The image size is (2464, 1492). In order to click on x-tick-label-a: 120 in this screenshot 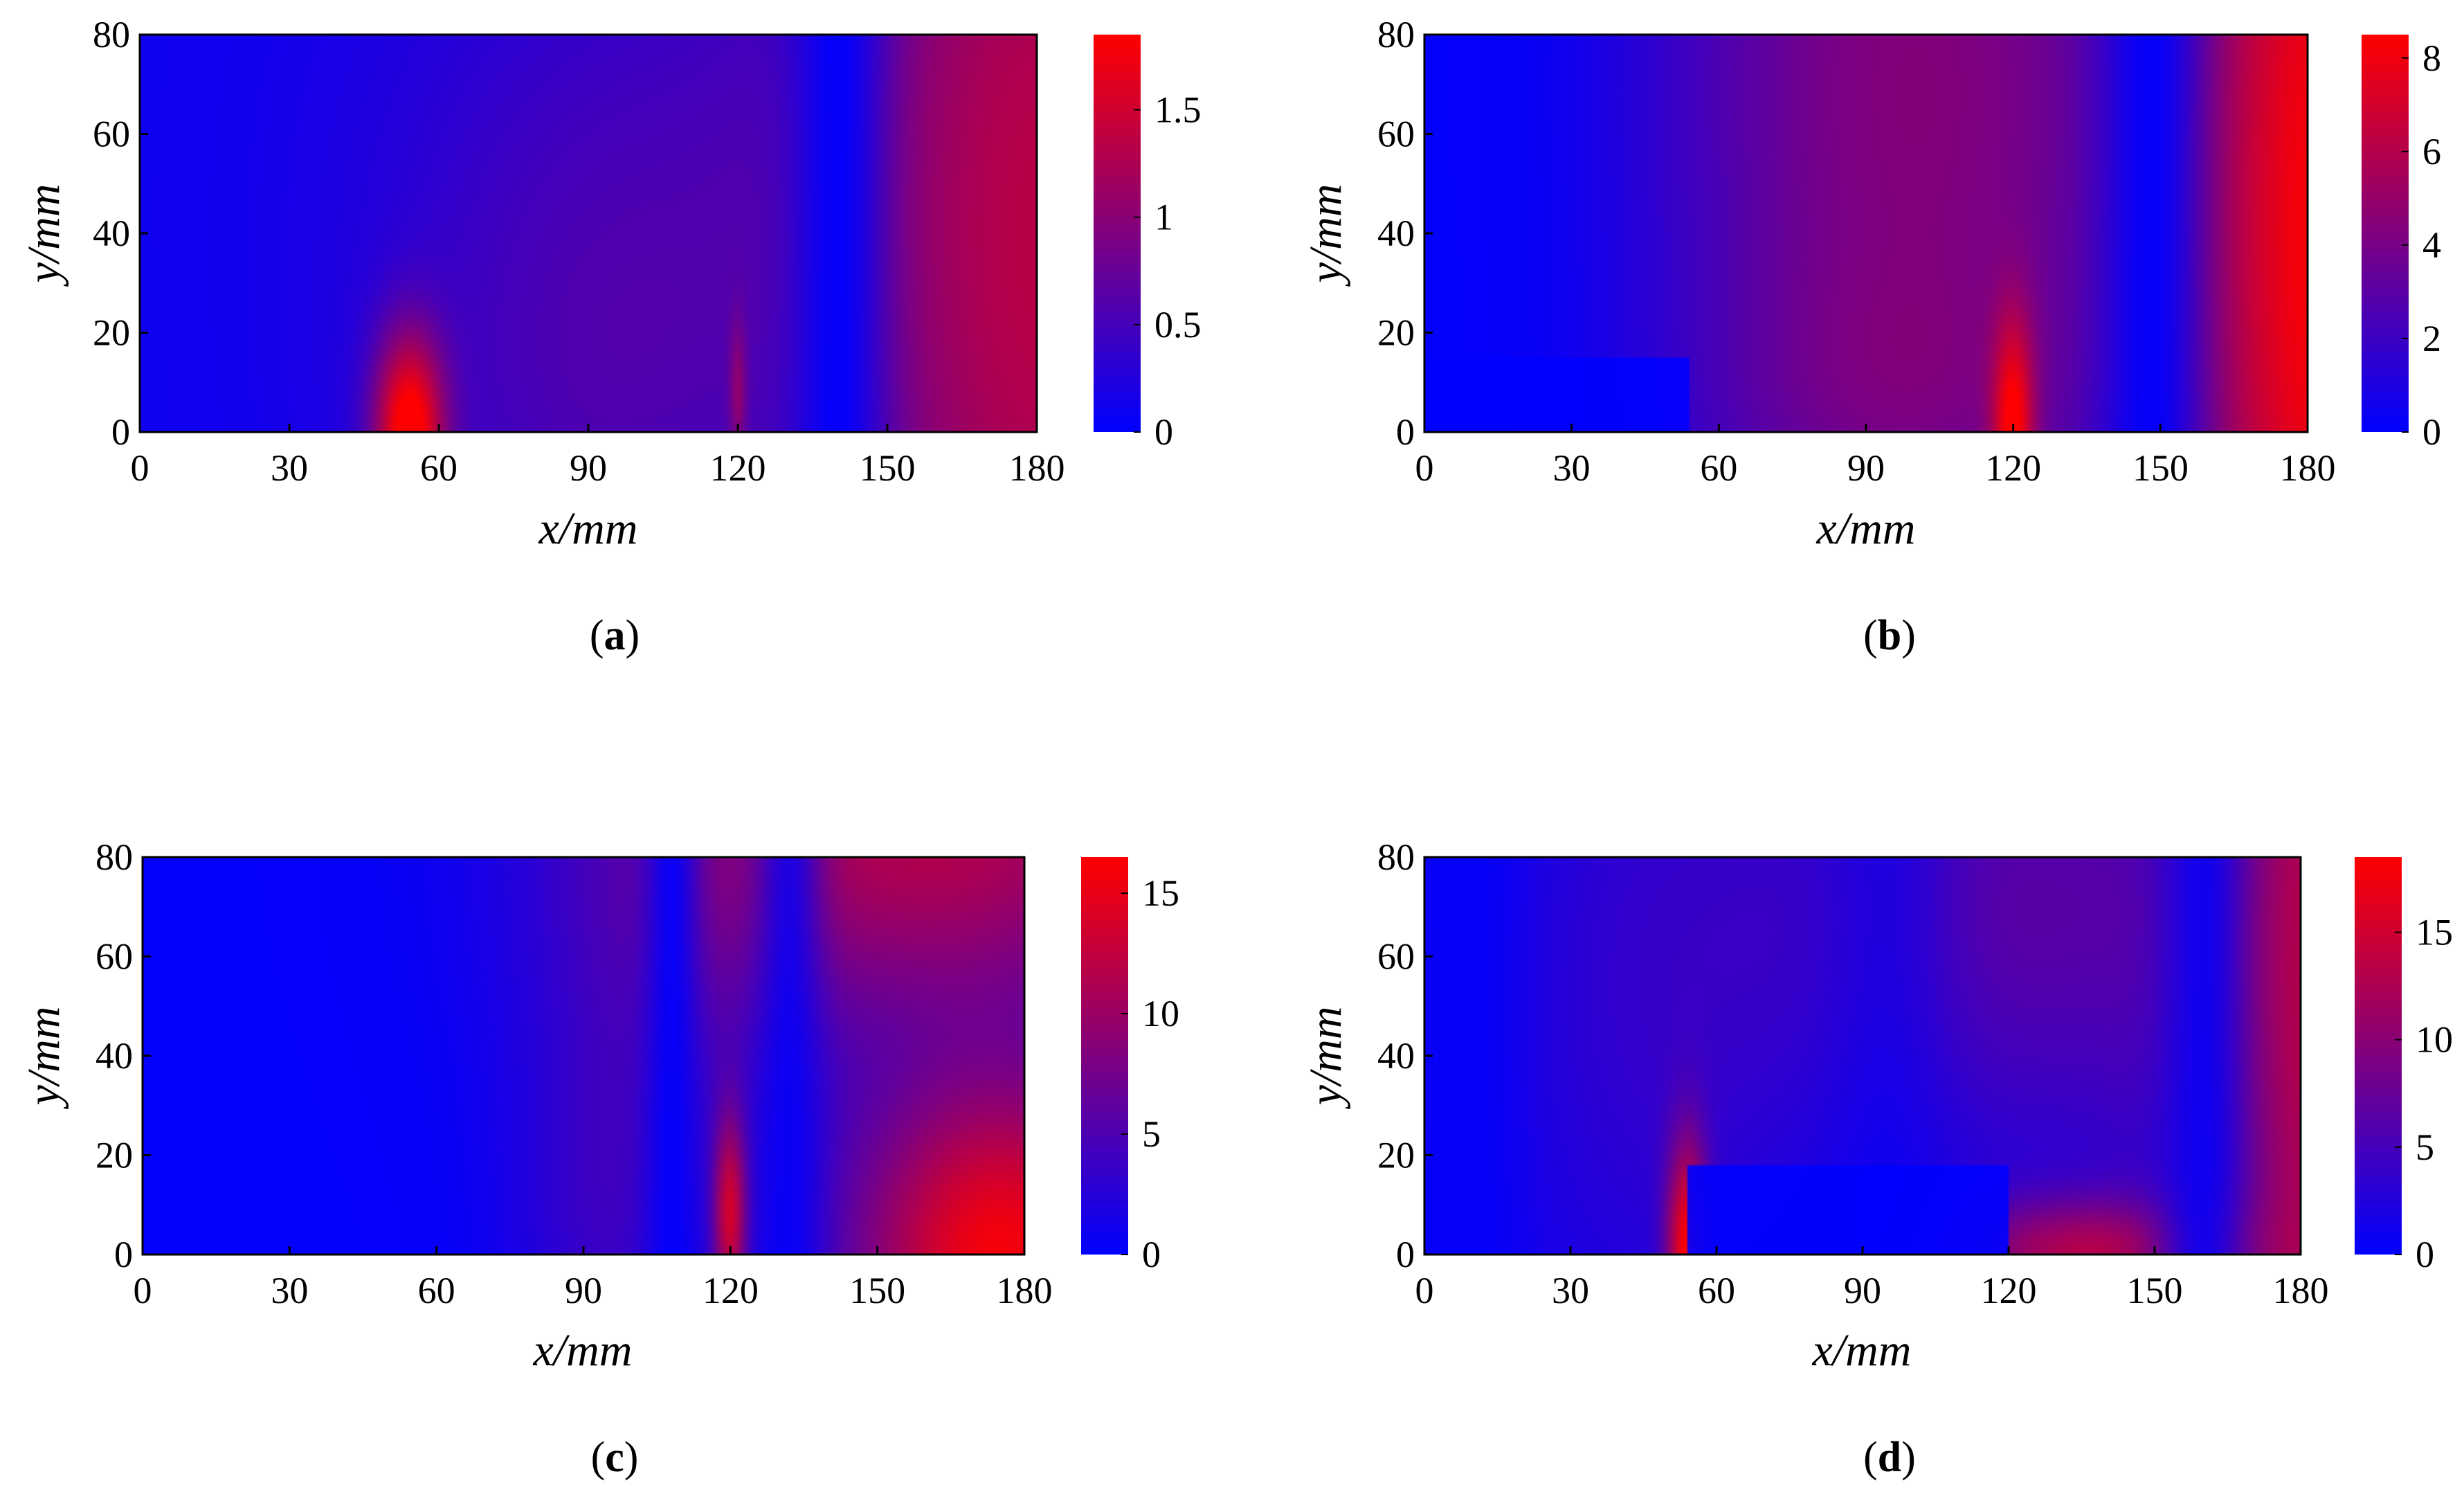, I will do `click(738, 468)`.